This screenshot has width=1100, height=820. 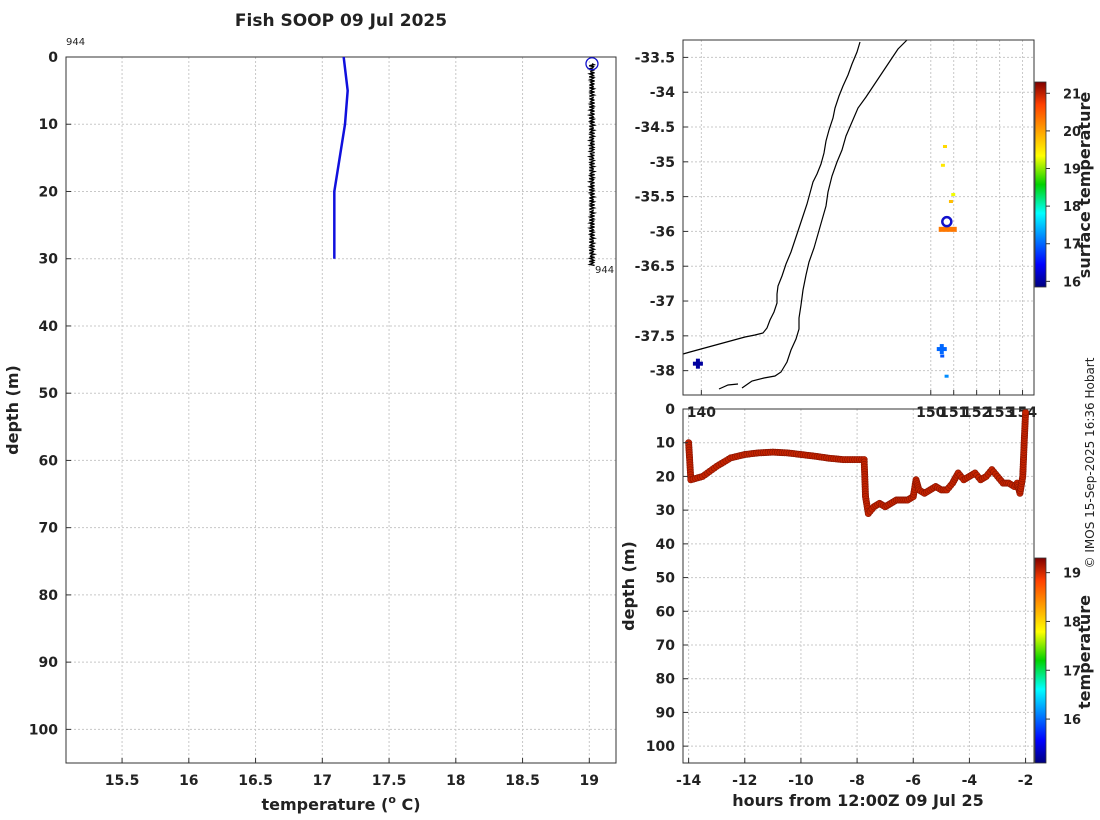 What do you see at coordinates (1072, 622) in the screenshot?
I see `track-cb-tick-label: 18` at bounding box center [1072, 622].